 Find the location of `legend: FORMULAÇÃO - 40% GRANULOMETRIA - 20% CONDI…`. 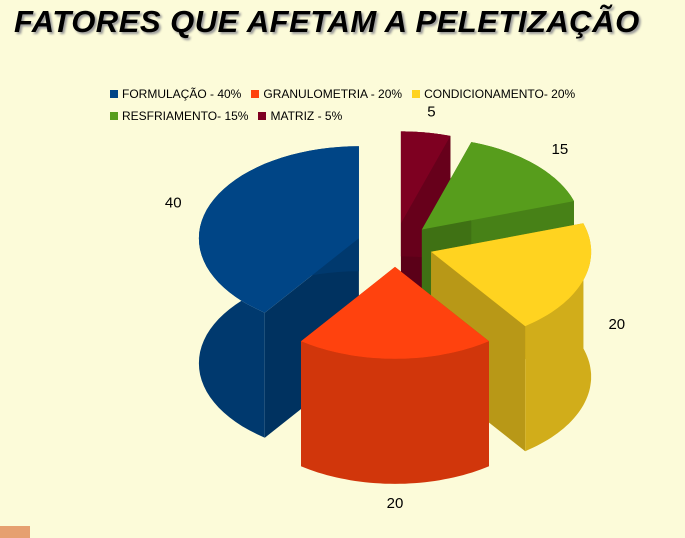

legend: FORMULAÇÃO - 40% GRANULOMETRIA - 20% CONDI… is located at coordinates (390, 105).